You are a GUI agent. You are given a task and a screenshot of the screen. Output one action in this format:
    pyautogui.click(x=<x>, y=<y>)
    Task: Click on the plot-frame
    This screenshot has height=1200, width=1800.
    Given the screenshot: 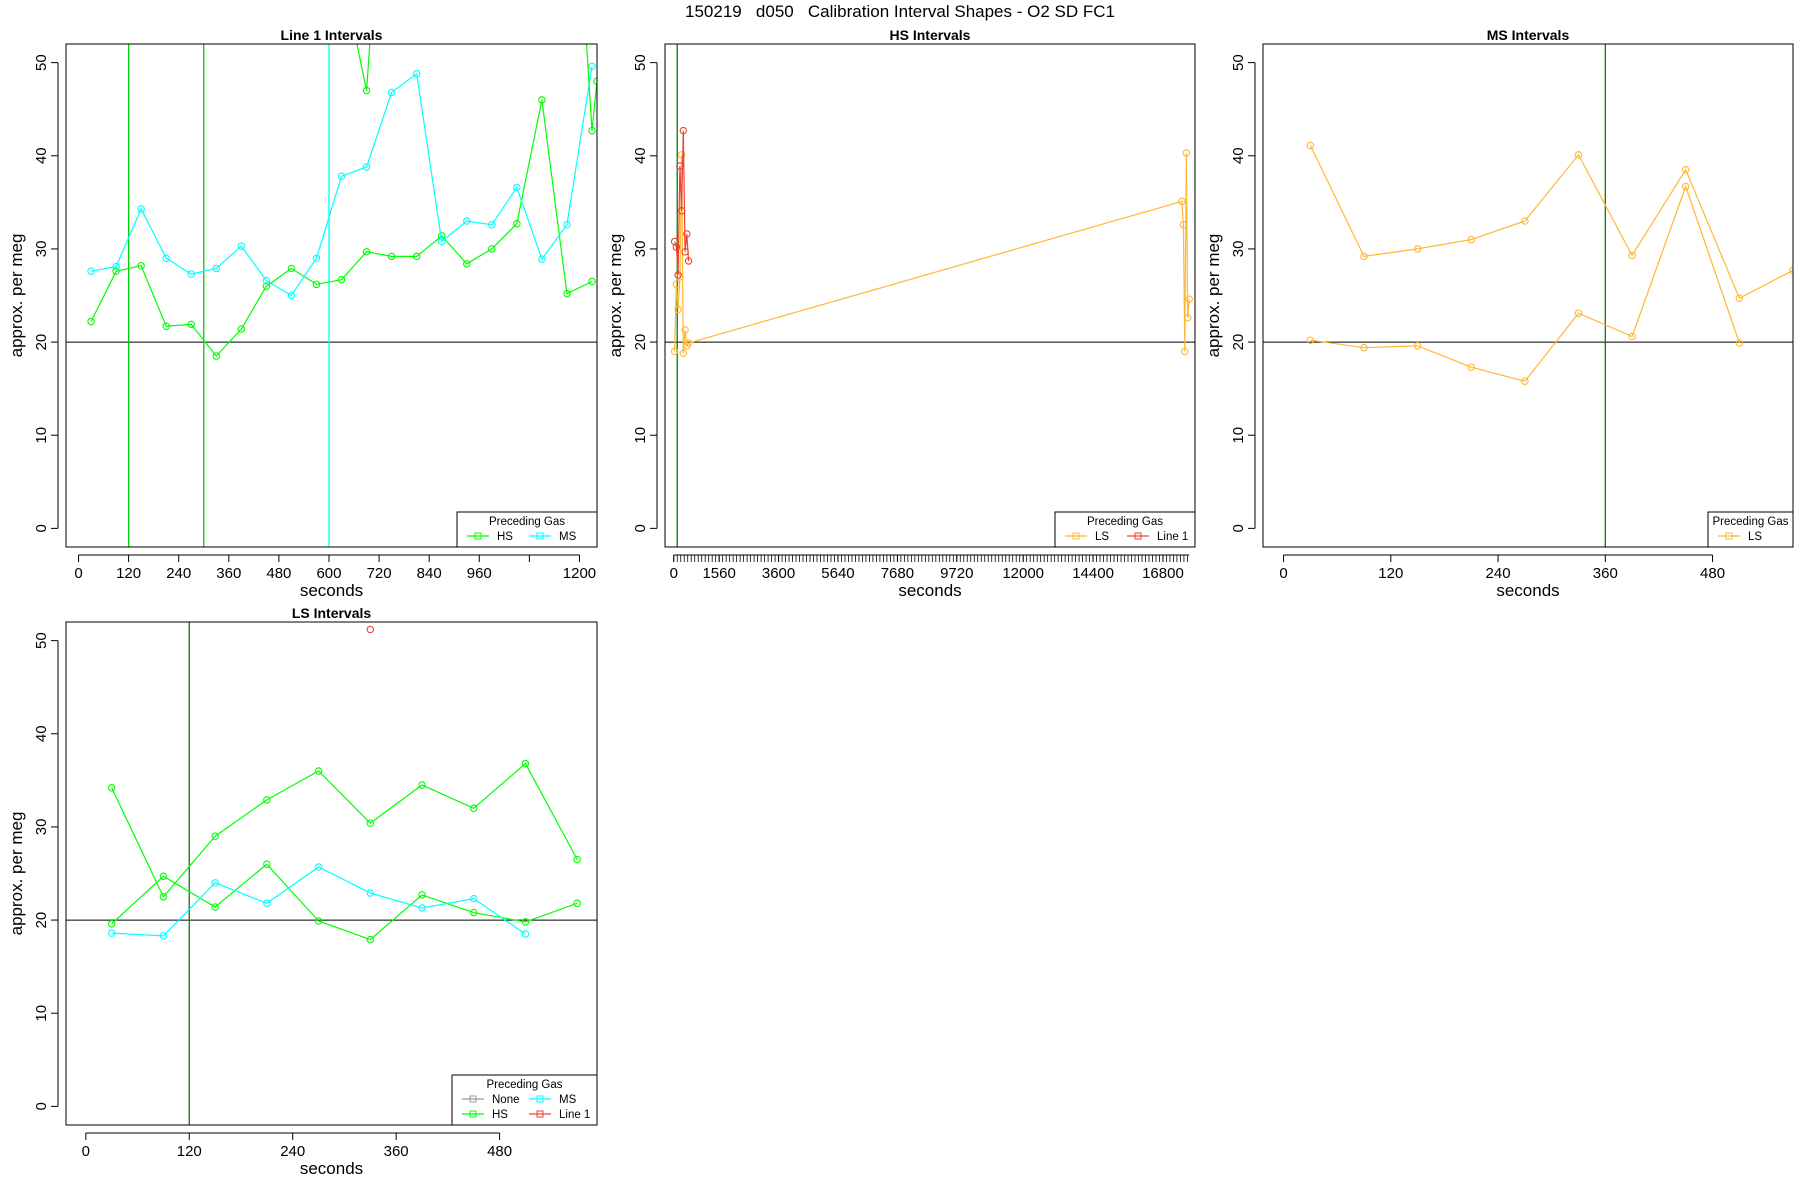 What is the action you would take?
    pyautogui.click(x=331, y=873)
    